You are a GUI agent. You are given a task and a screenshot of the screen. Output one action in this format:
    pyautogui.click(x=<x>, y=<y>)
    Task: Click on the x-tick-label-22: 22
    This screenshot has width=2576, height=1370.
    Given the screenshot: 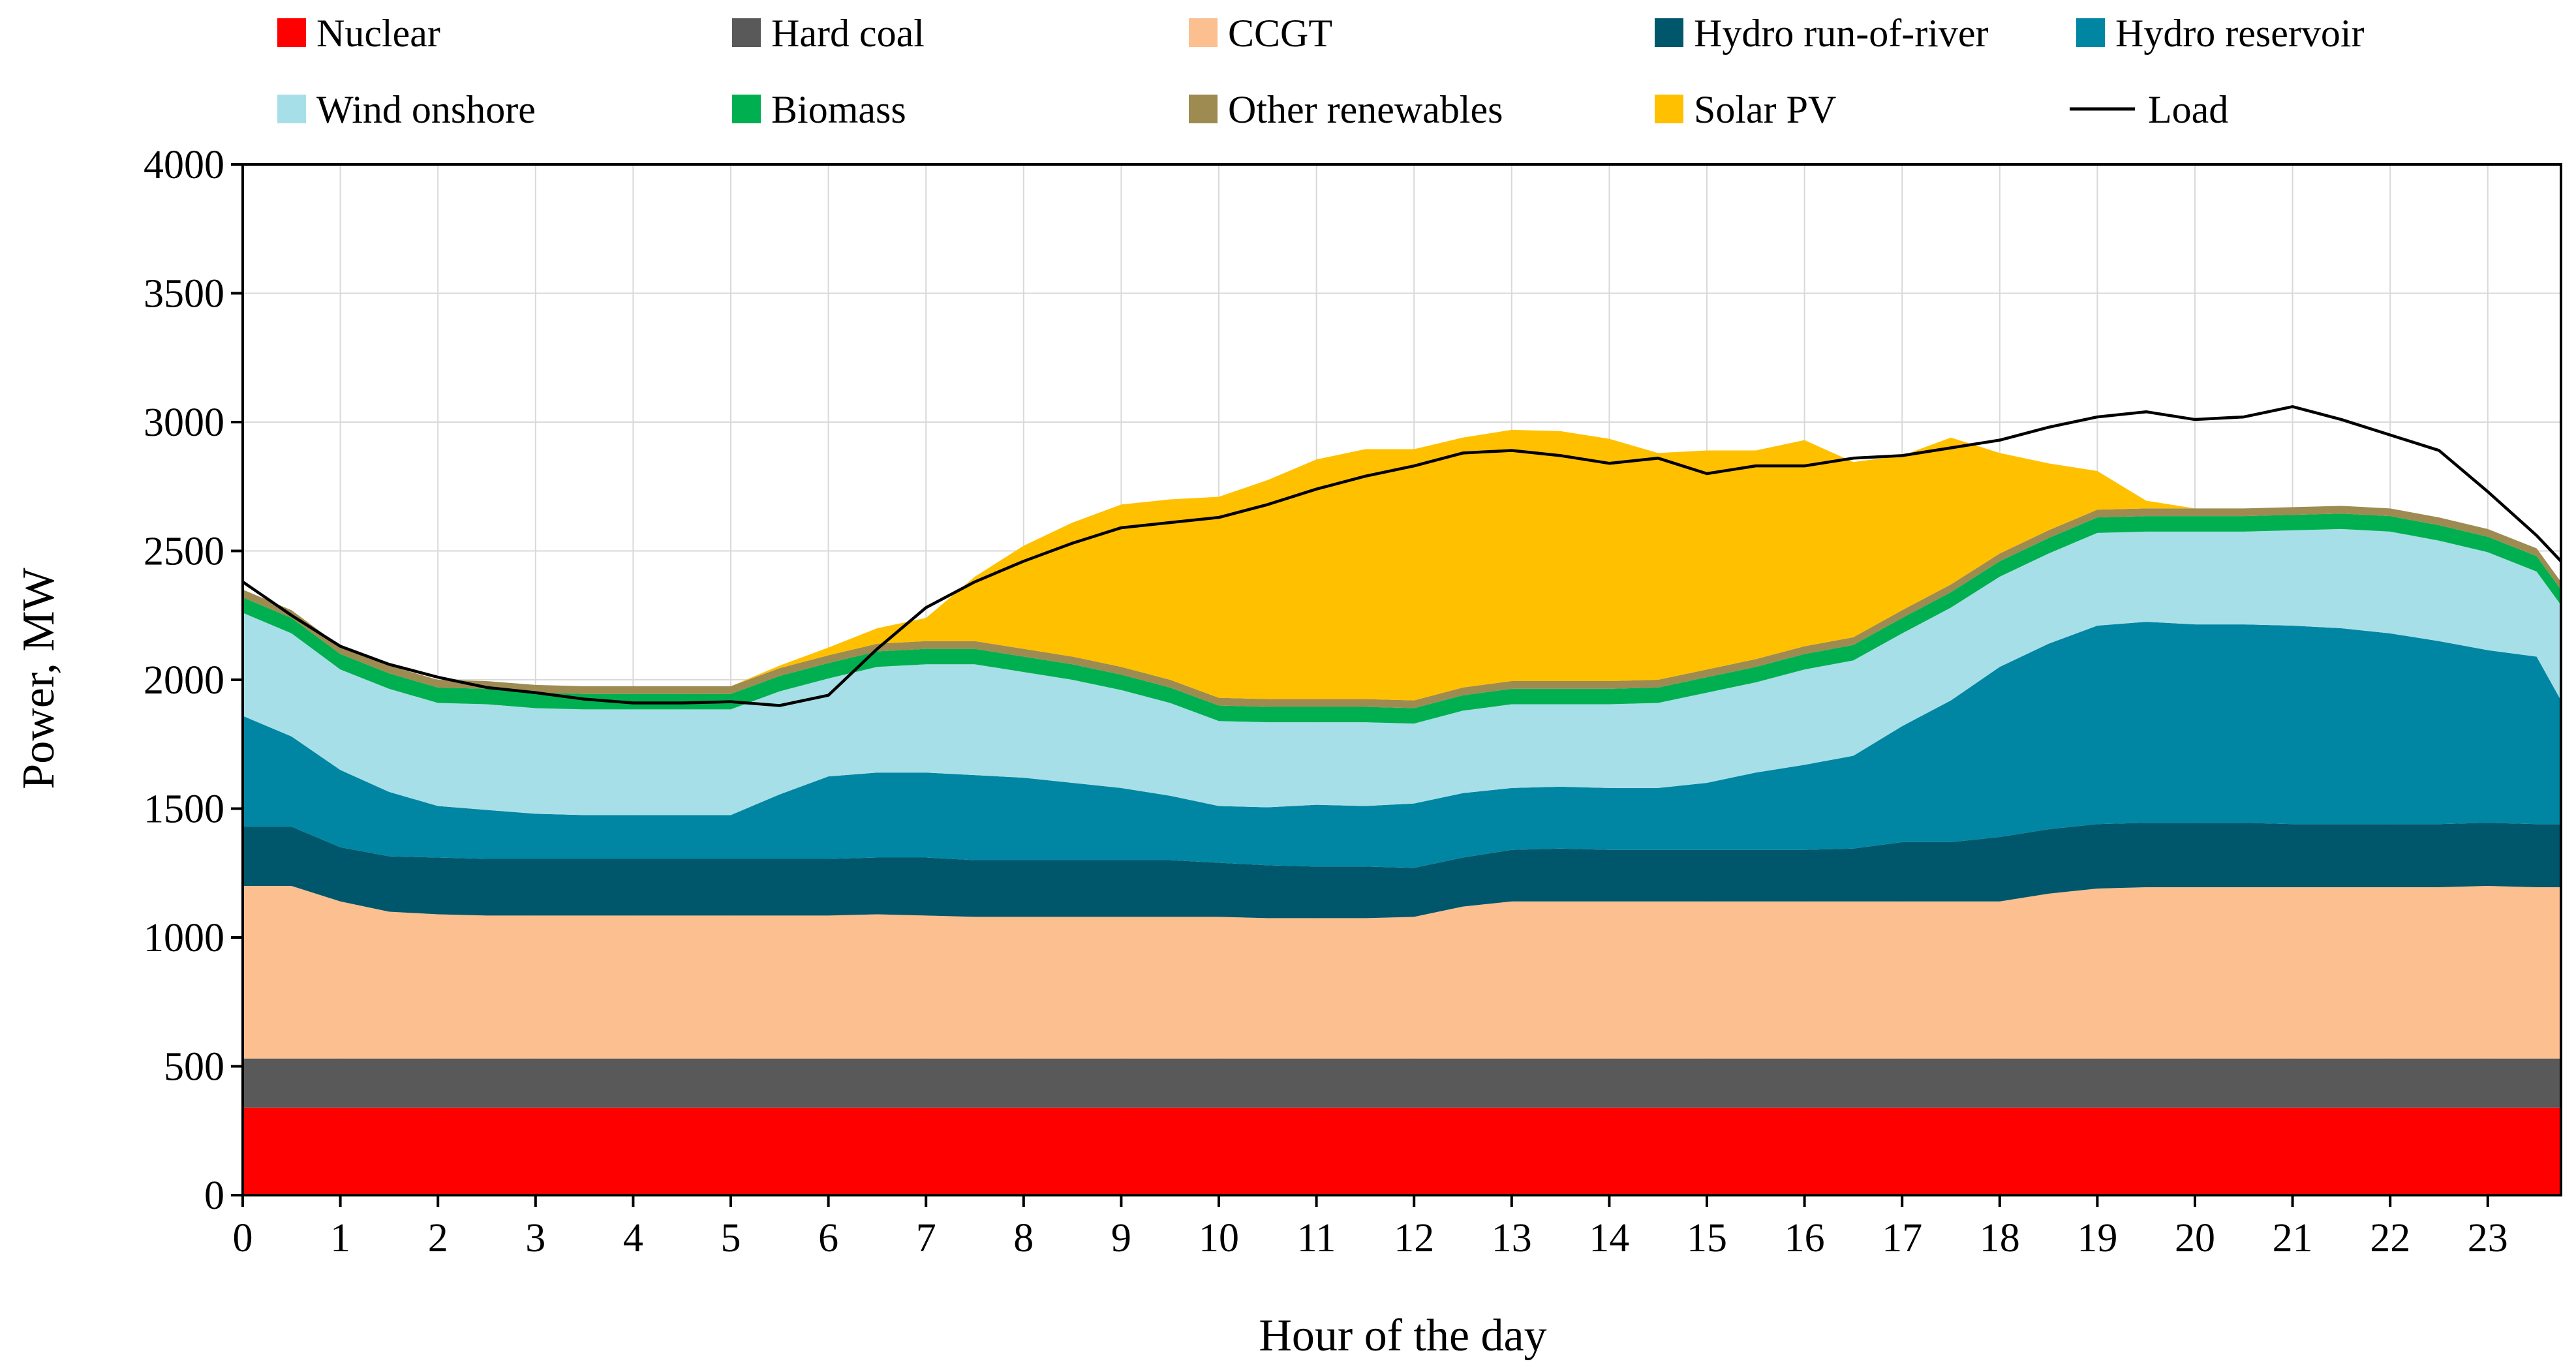 What is the action you would take?
    pyautogui.click(x=2390, y=1238)
    